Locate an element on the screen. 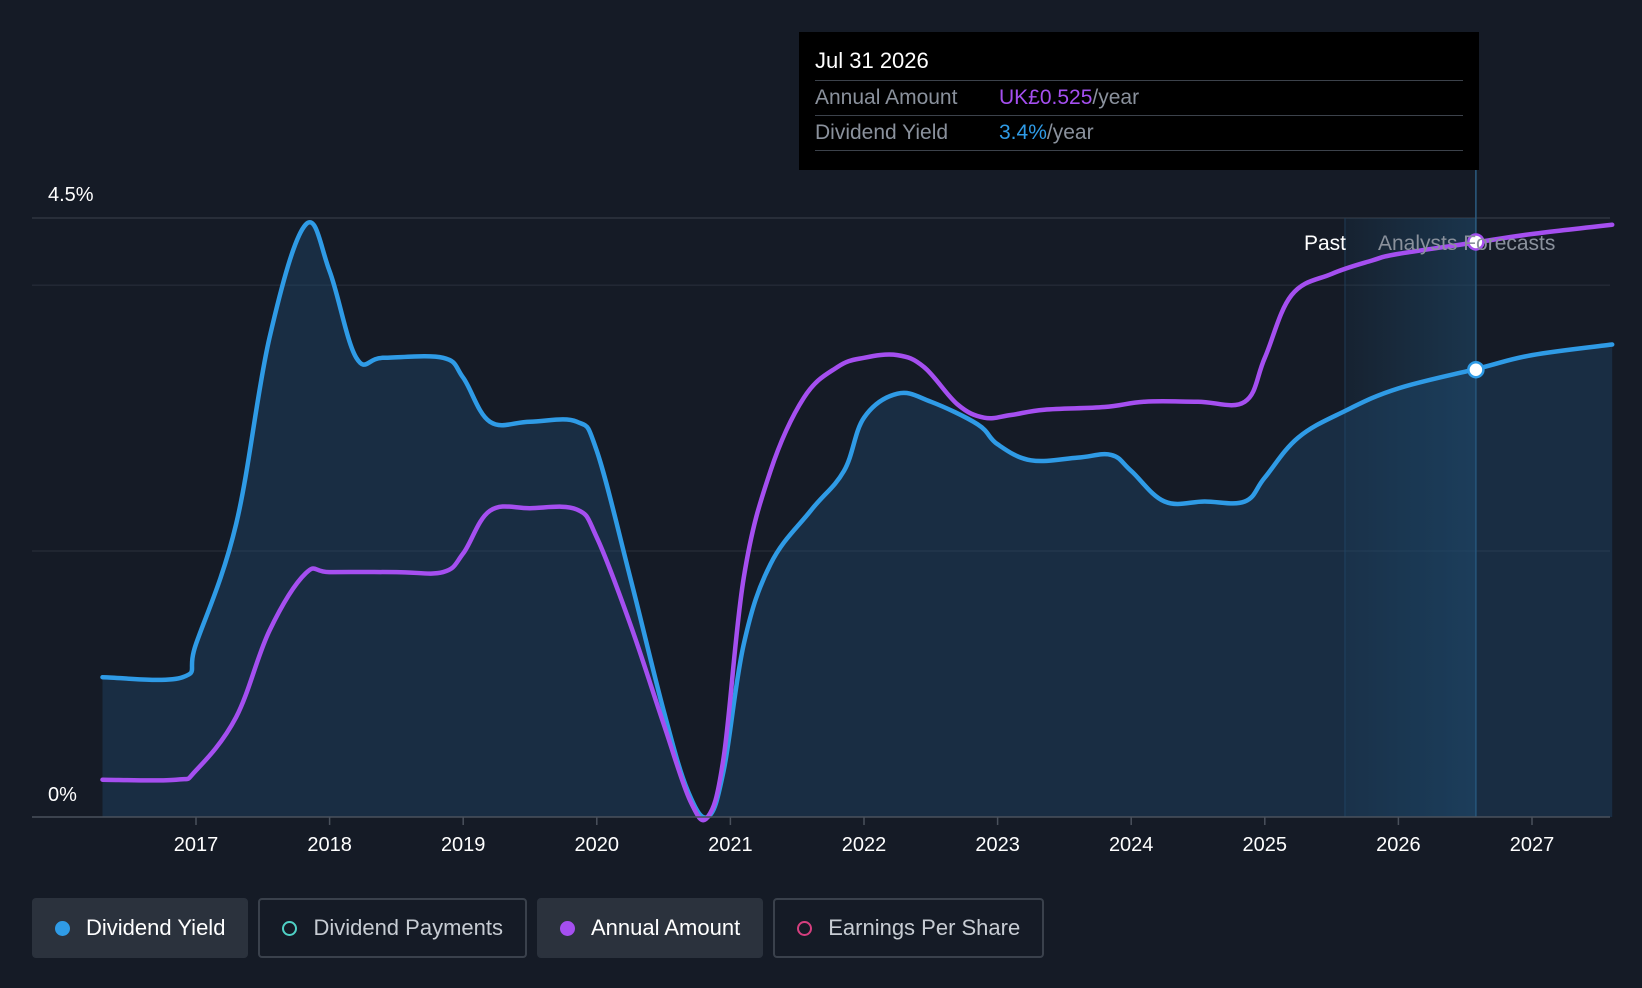 The height and width of the screenshot is (988, 1642). tooltip-value: 3.4% is located at coordinates (1023, 132).